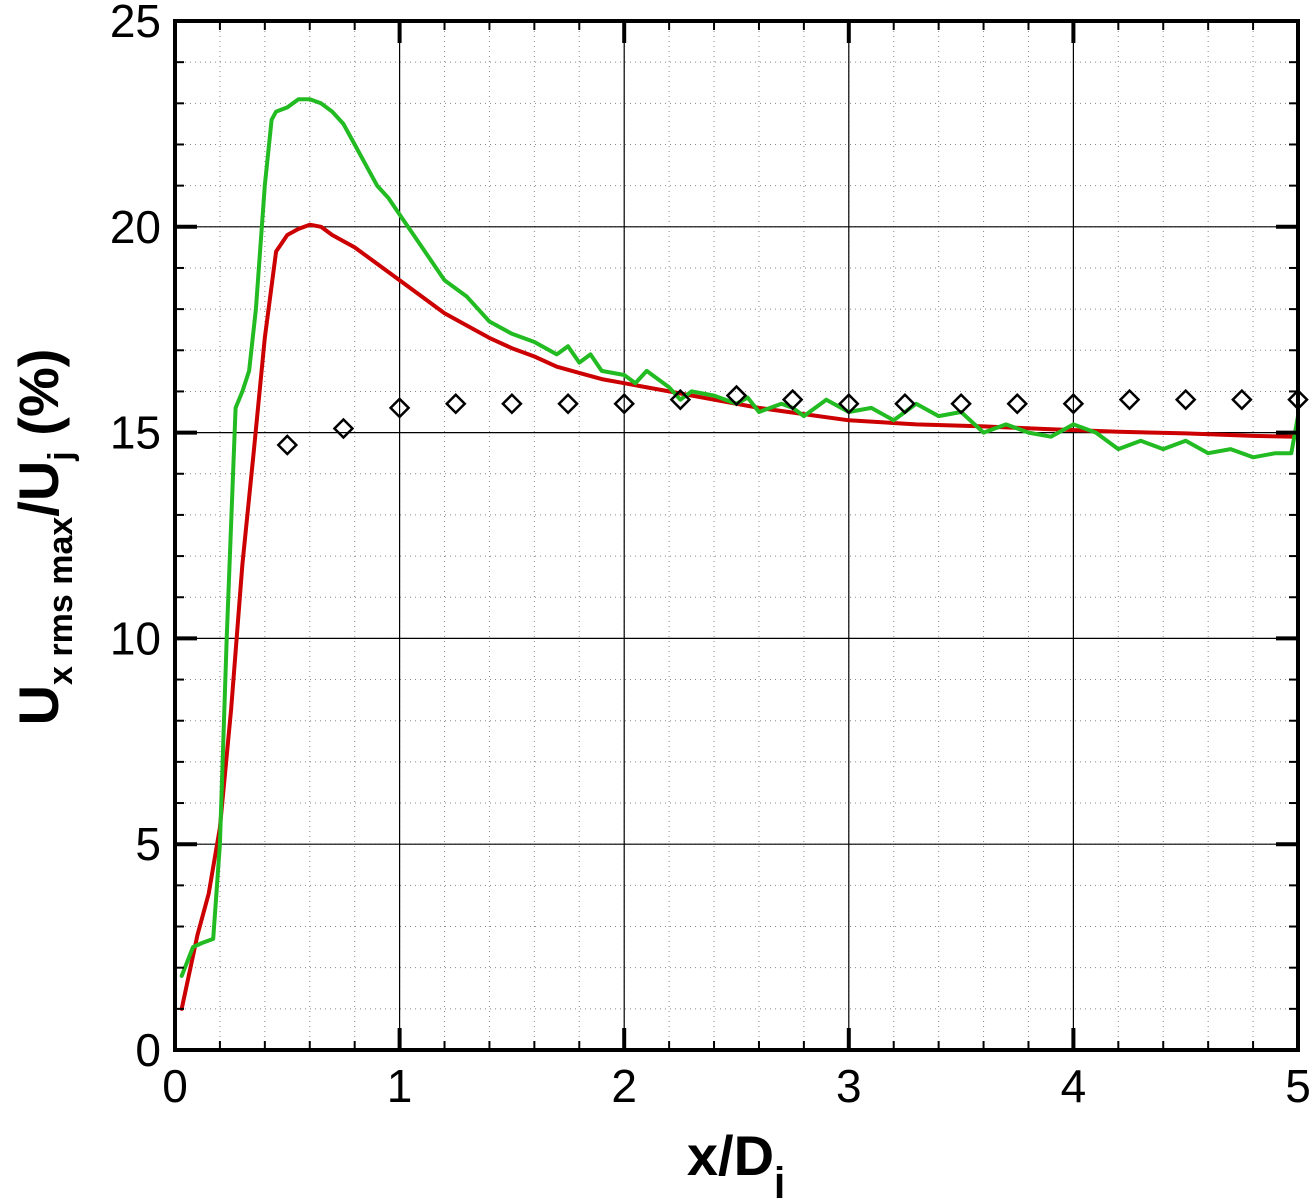 This screenshot has width=1314, height=1198. I want to click on y-axis-title-mid: /U, so click(38, 489).